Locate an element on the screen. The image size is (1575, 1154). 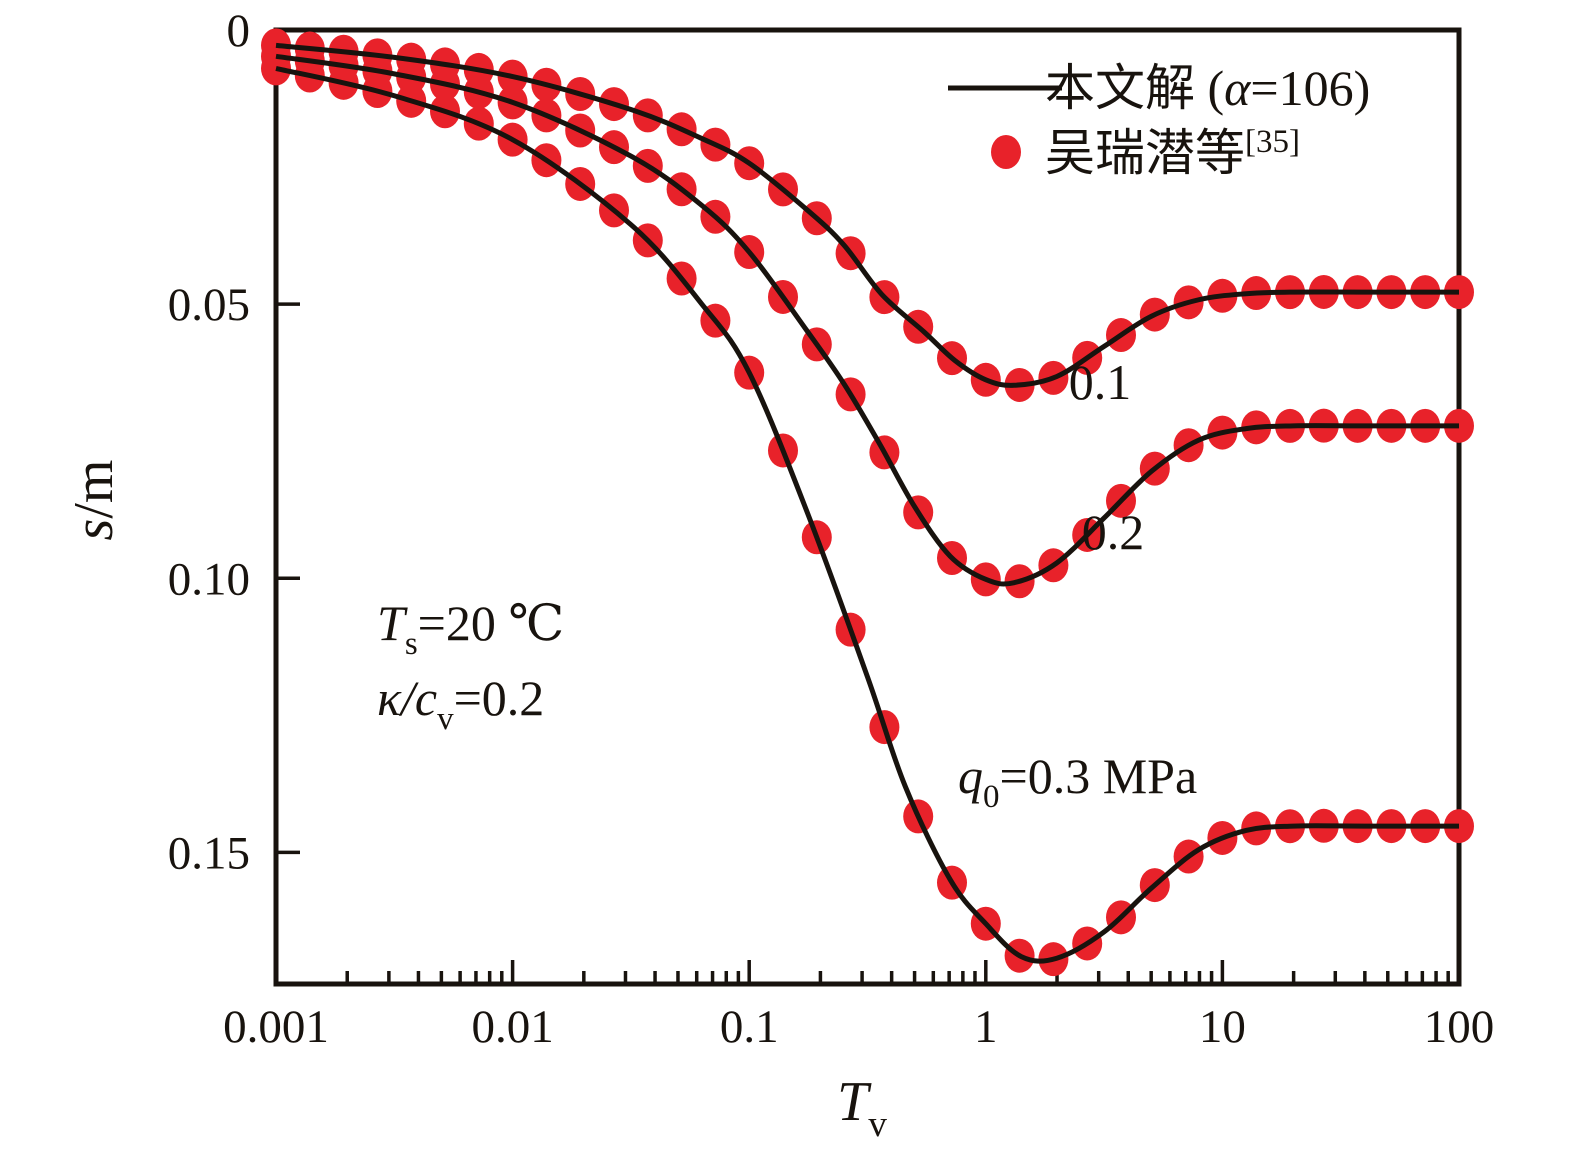
x-tick-label: 0.001 is located at coordinates (276, 1027).